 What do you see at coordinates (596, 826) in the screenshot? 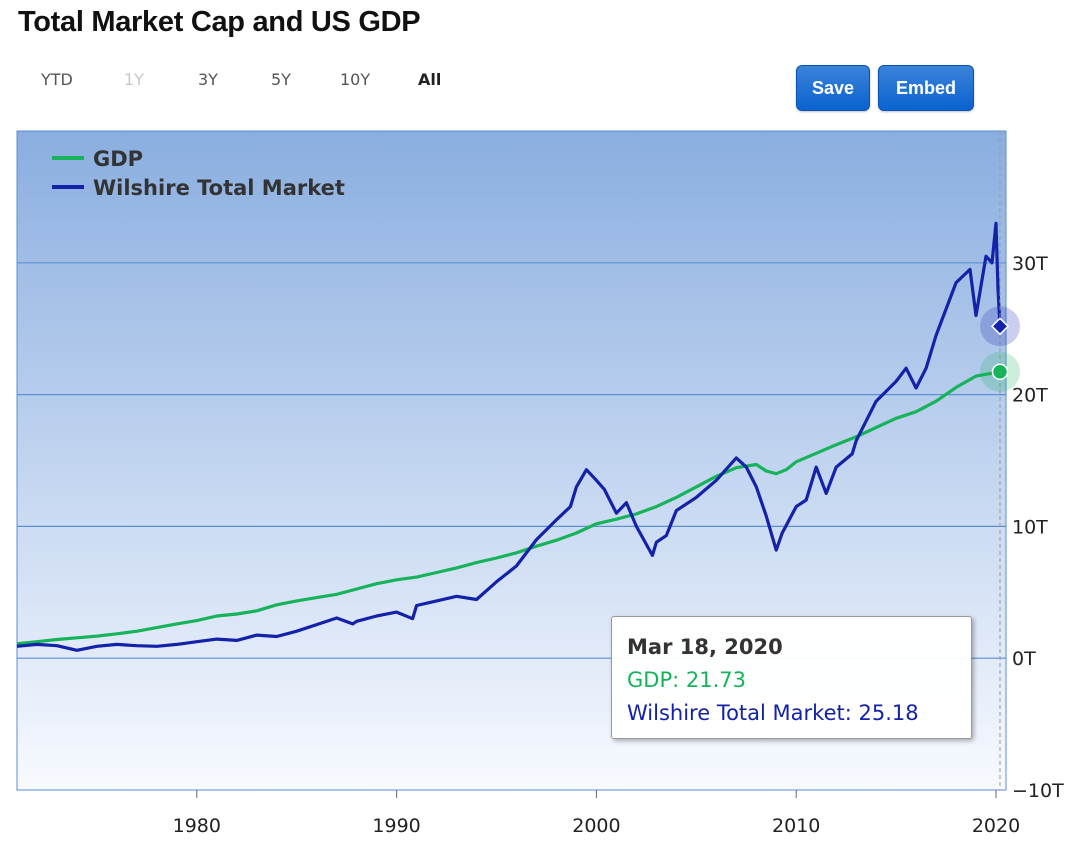
I see `x-tick-label: 2000` at bounding box center [596, 826].